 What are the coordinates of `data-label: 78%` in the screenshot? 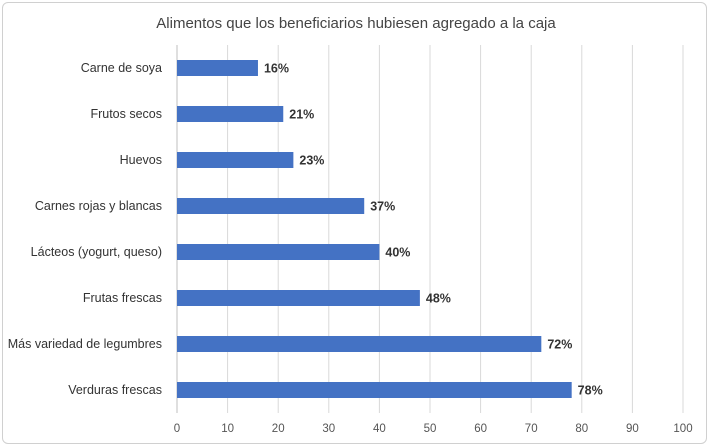 It's located at (590, 391).